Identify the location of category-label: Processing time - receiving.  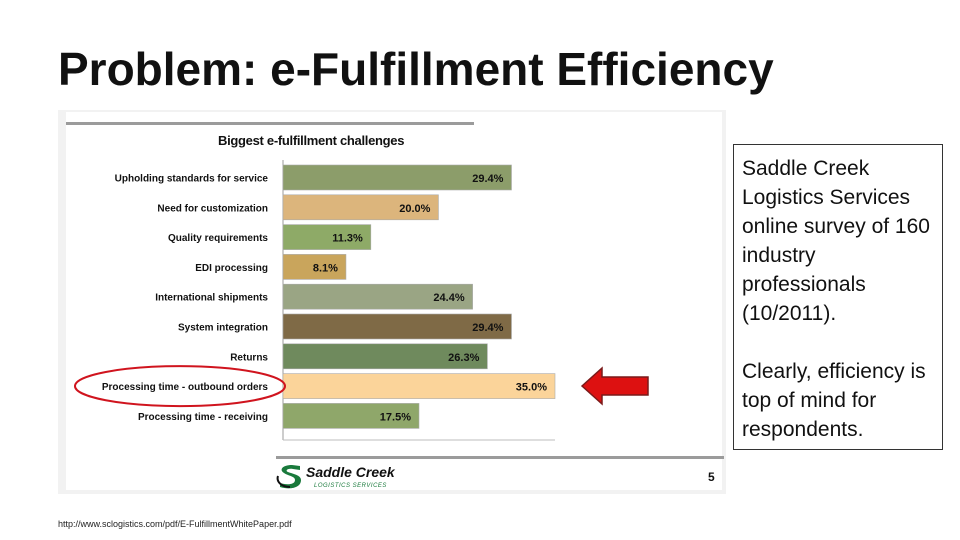
(203, 417).